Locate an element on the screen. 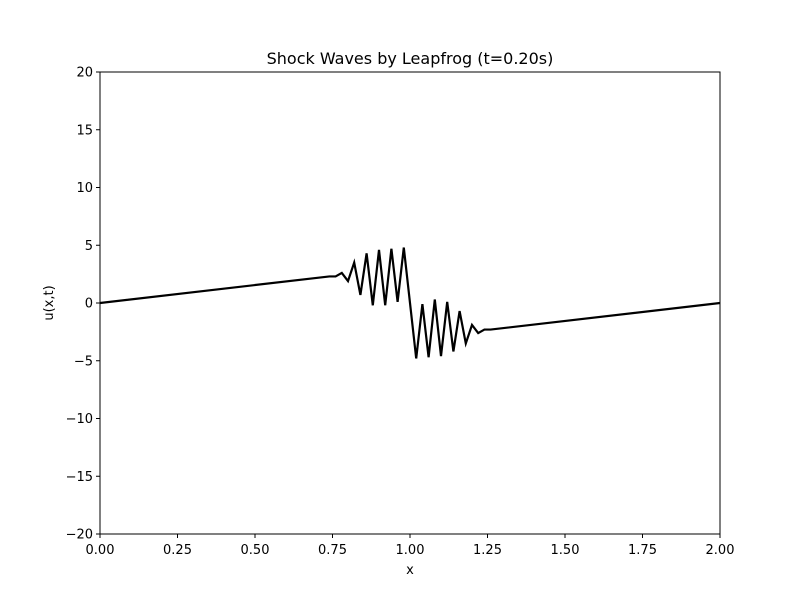  y-tick-label: 5 is located at coordinates (89, 246).